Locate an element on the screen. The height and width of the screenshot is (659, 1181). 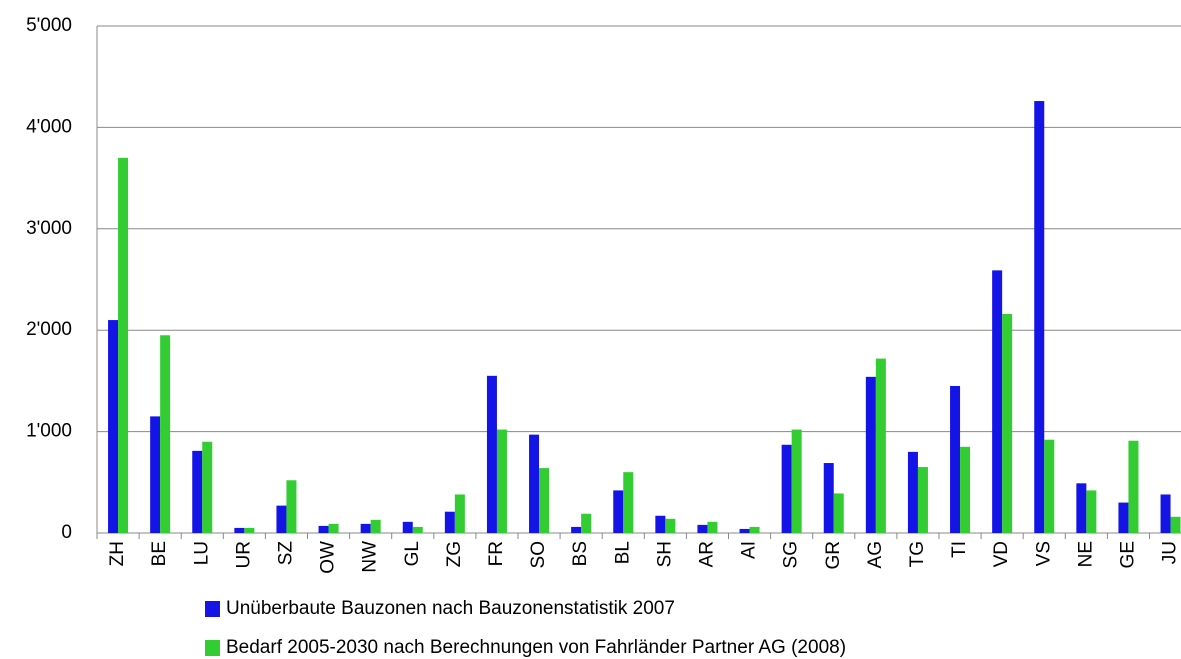
x-tick-label: NW is located at coordinates (370, 557).